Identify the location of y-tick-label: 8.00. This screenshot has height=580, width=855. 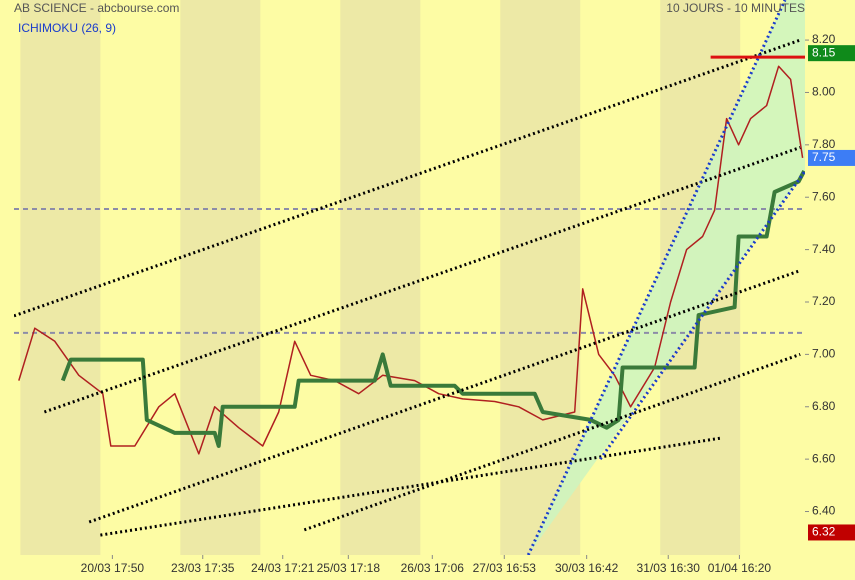
(824, 92).